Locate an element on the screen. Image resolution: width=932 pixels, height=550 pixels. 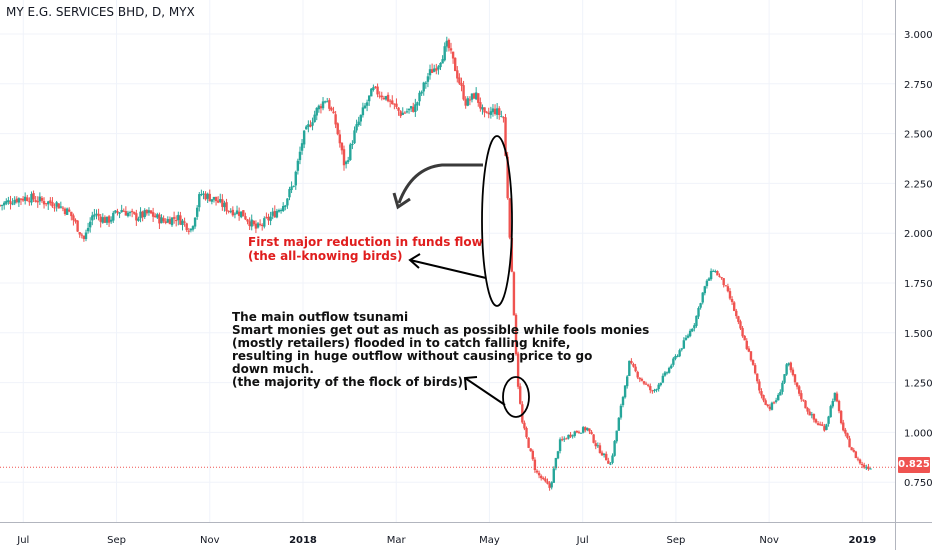
ellipse-outflow-large is located at coordinates (497, 221).